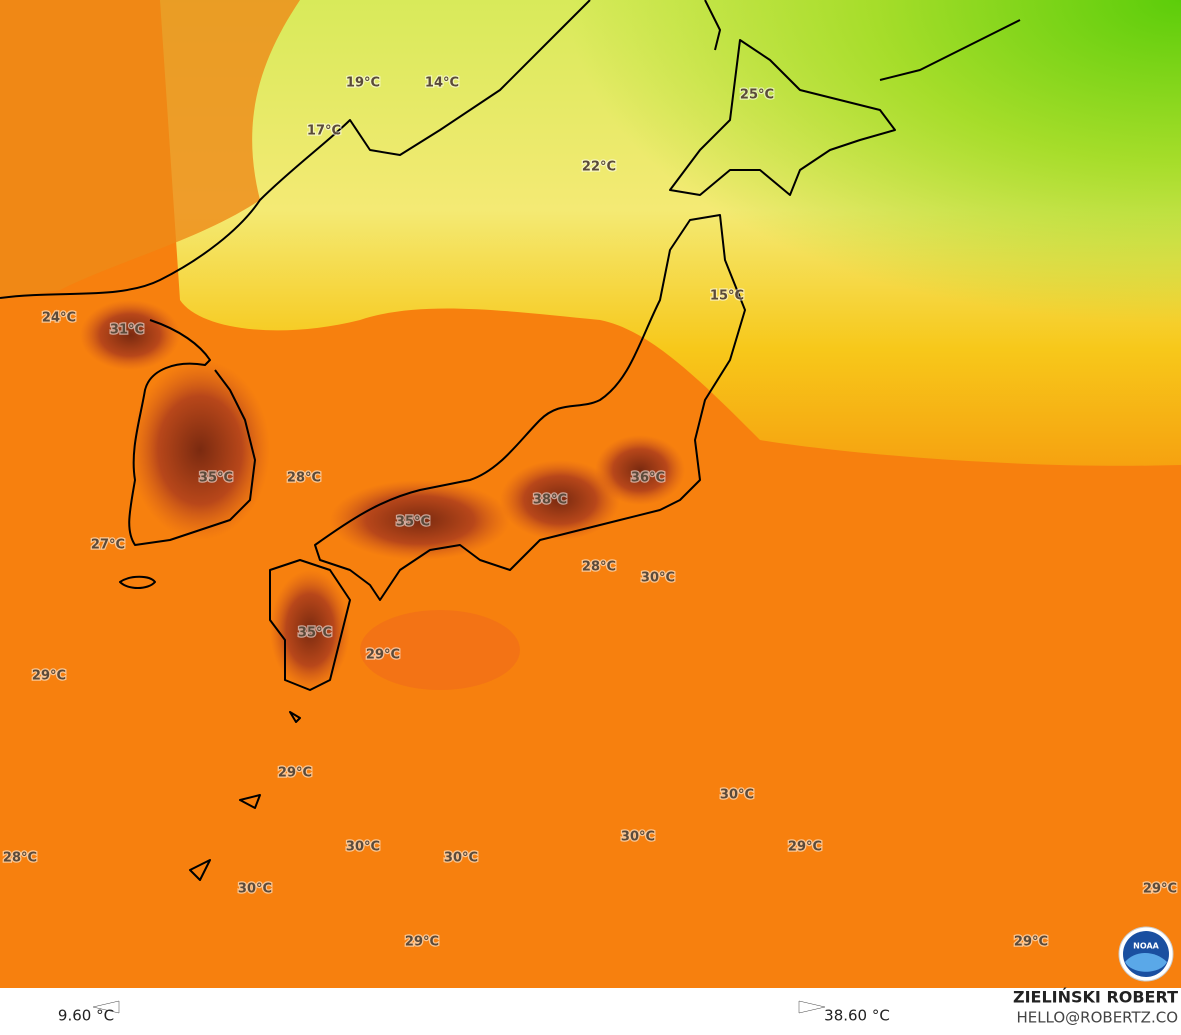 Image resolution: width=1181 pixels, height=1035 pixels. What do you see at coordinates (86, 1016) in the screenshot?
I see `colorbar-min-label: 9.60 °C` at bounding box center [86, 1016].